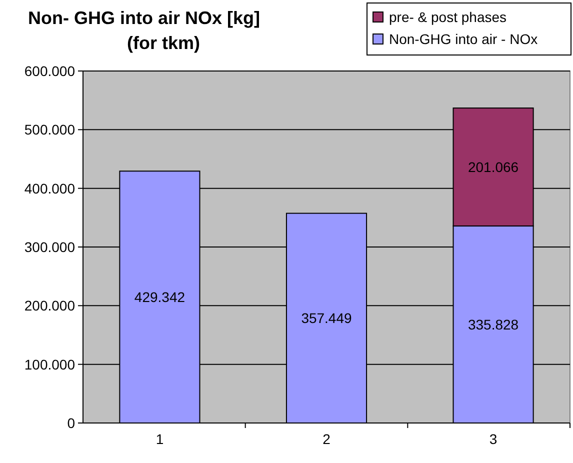  I want to click on y-tick-label: 100.000, so click(50, 364).